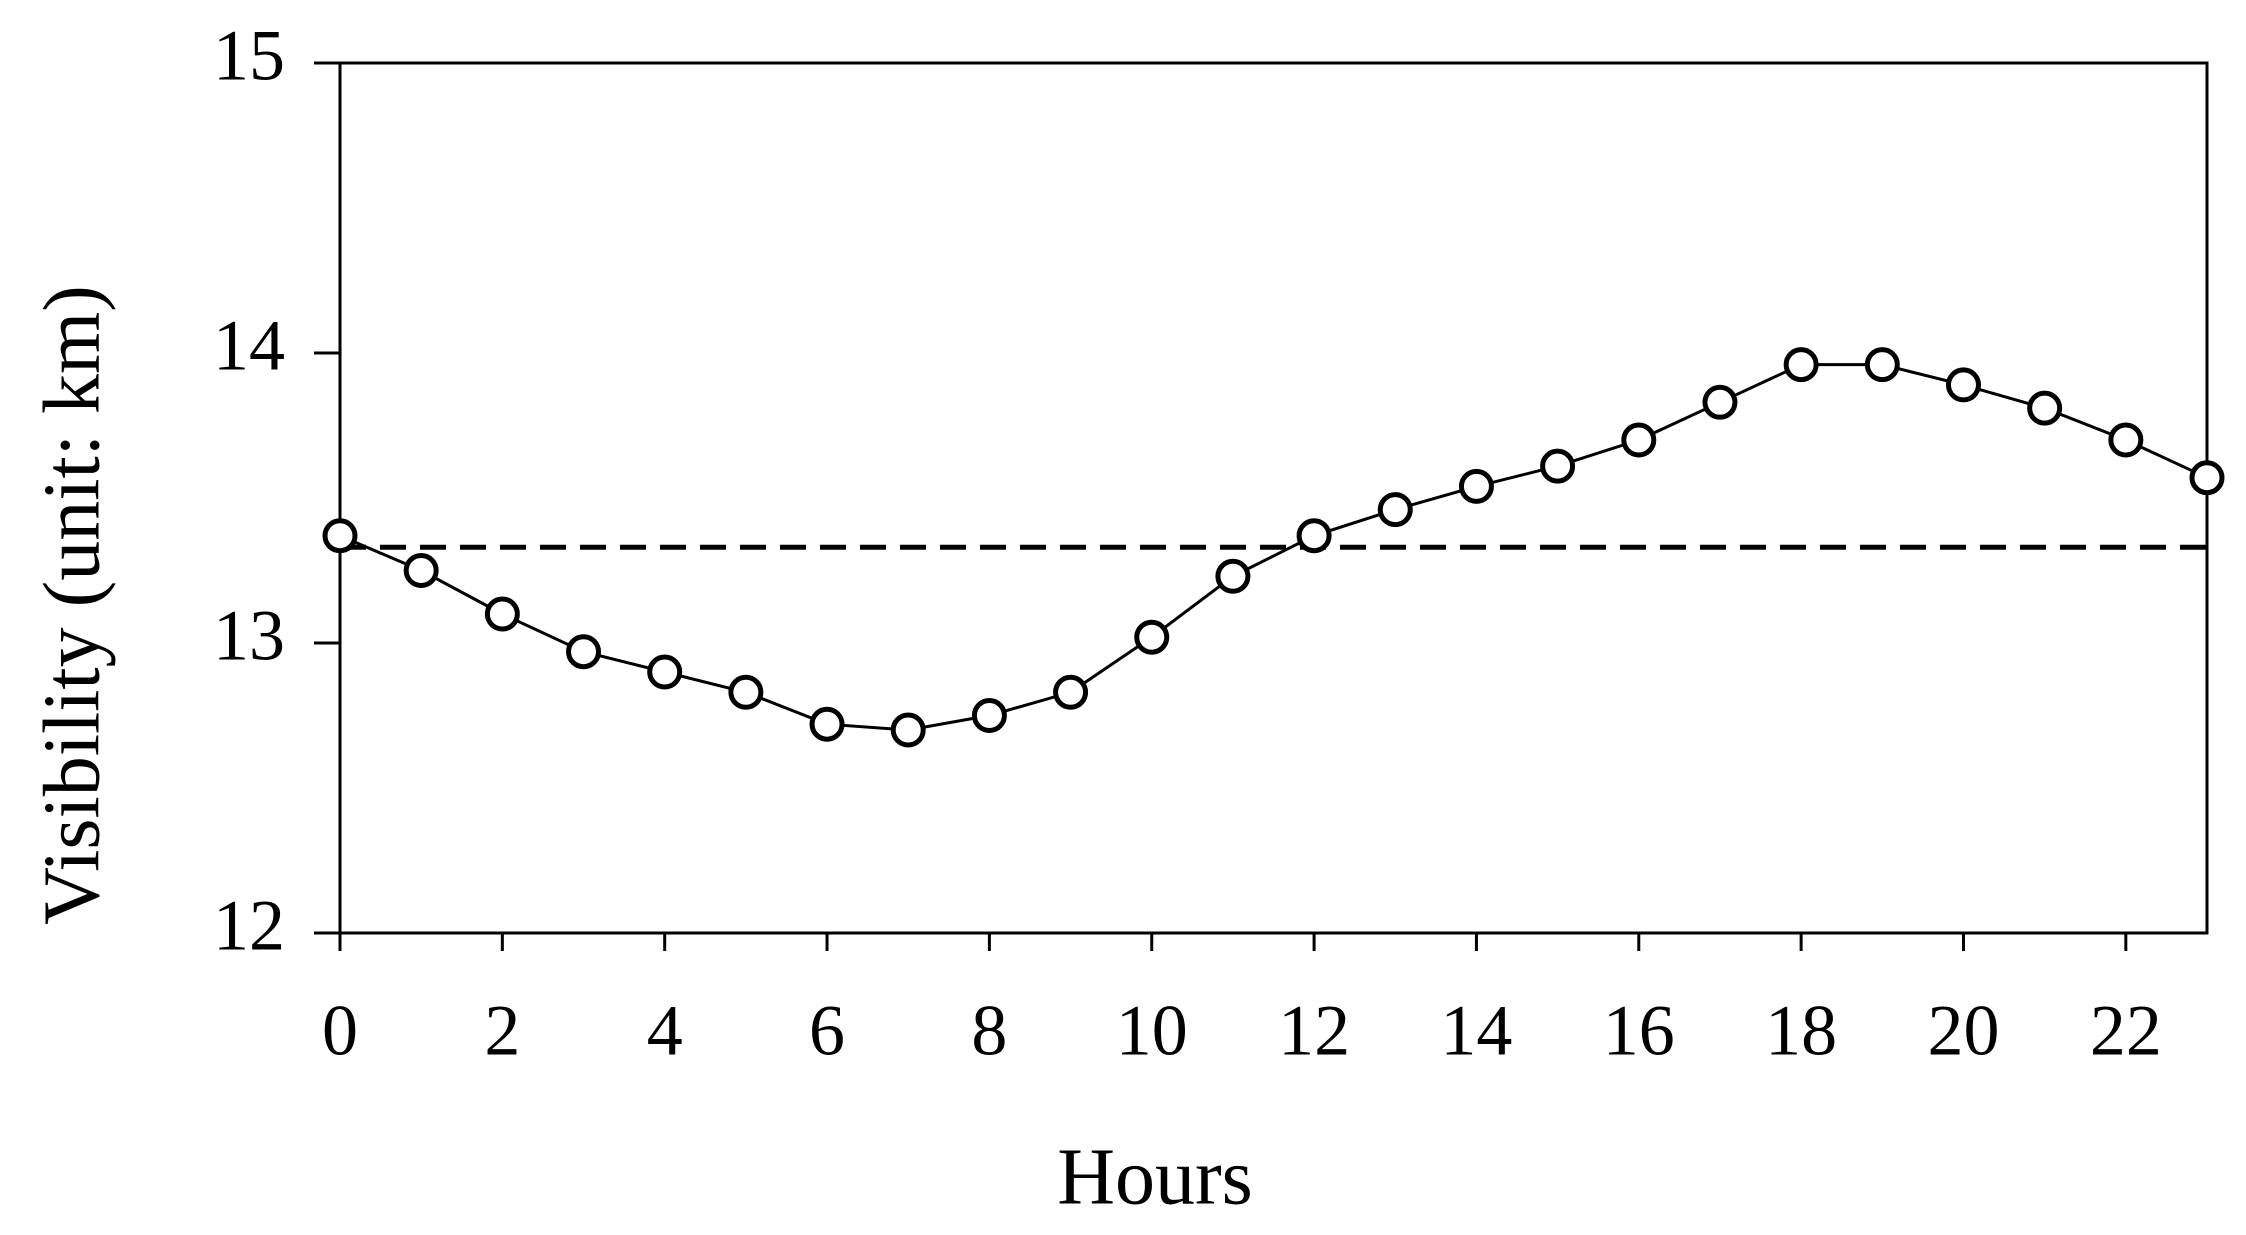 Image resolution: width=2246 pixels, height=1235 pixels. What do you see at coordinates (249, 926) in the screenshot?
I see `y-tick-label: 12` at bounding box center [249, 926].